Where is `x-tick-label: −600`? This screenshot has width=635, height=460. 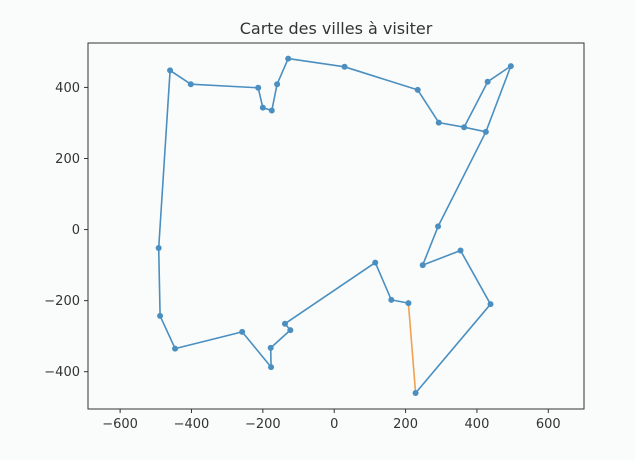
x-tick-label: −600 is located at coordinates (120, 424).